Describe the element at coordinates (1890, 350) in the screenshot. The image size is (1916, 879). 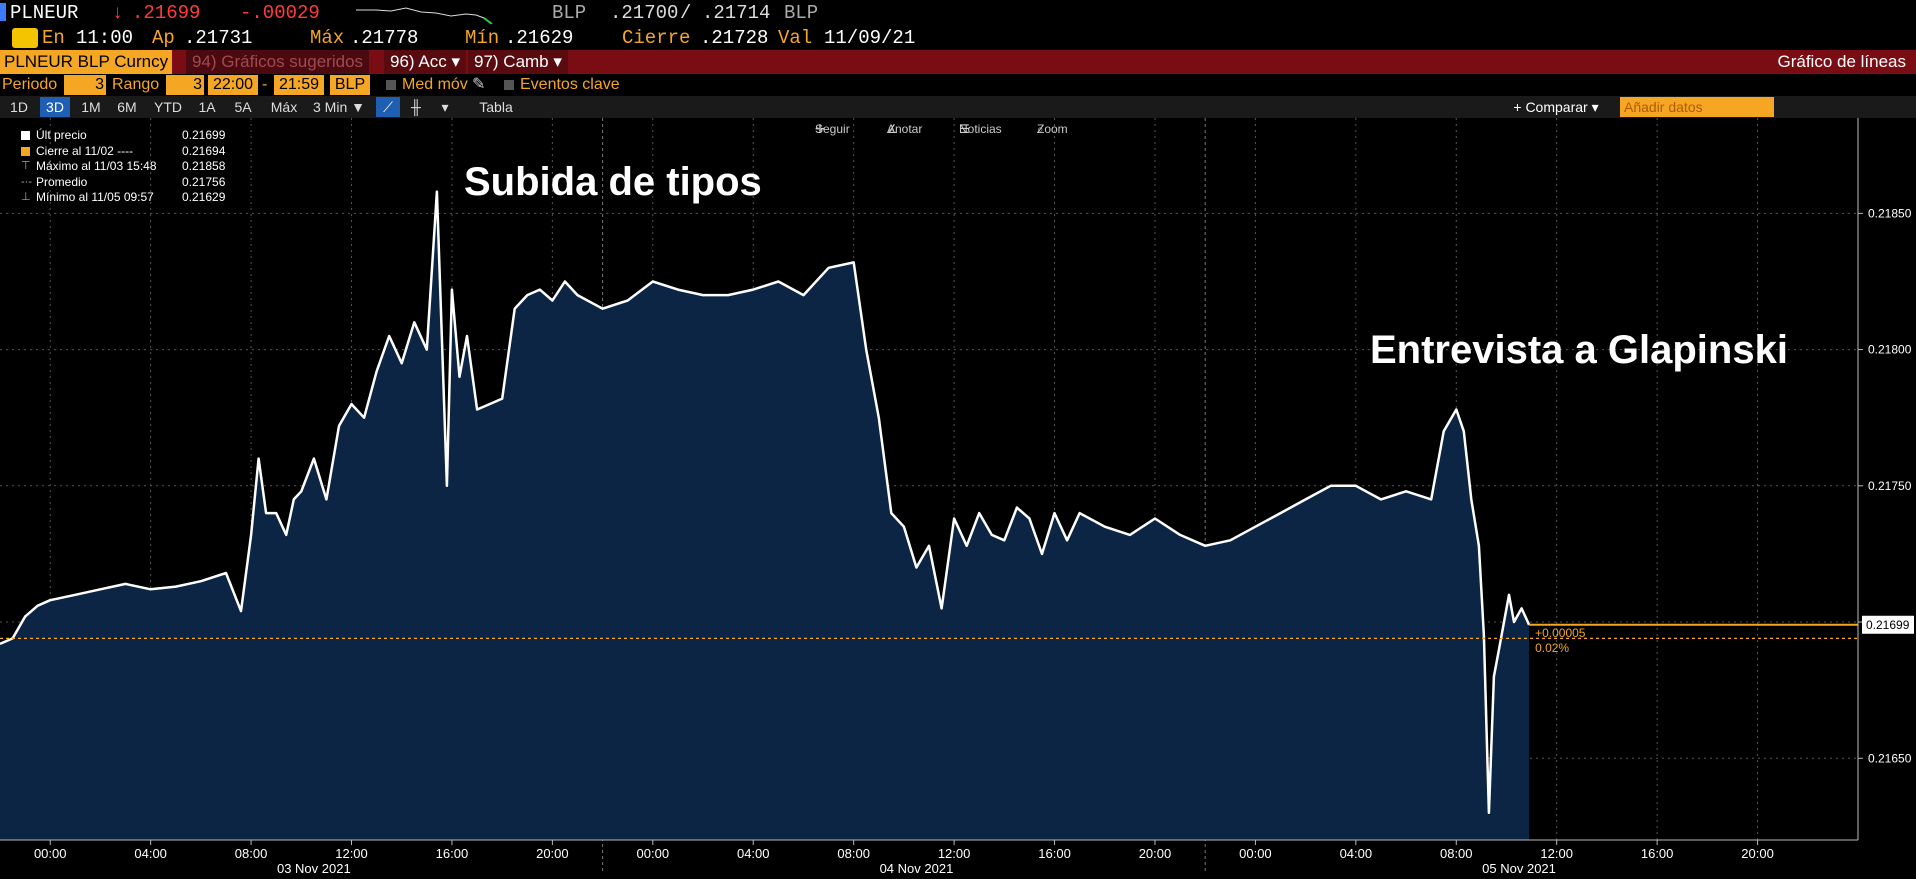
I see `y-tick-label: 0.21800` at that location.